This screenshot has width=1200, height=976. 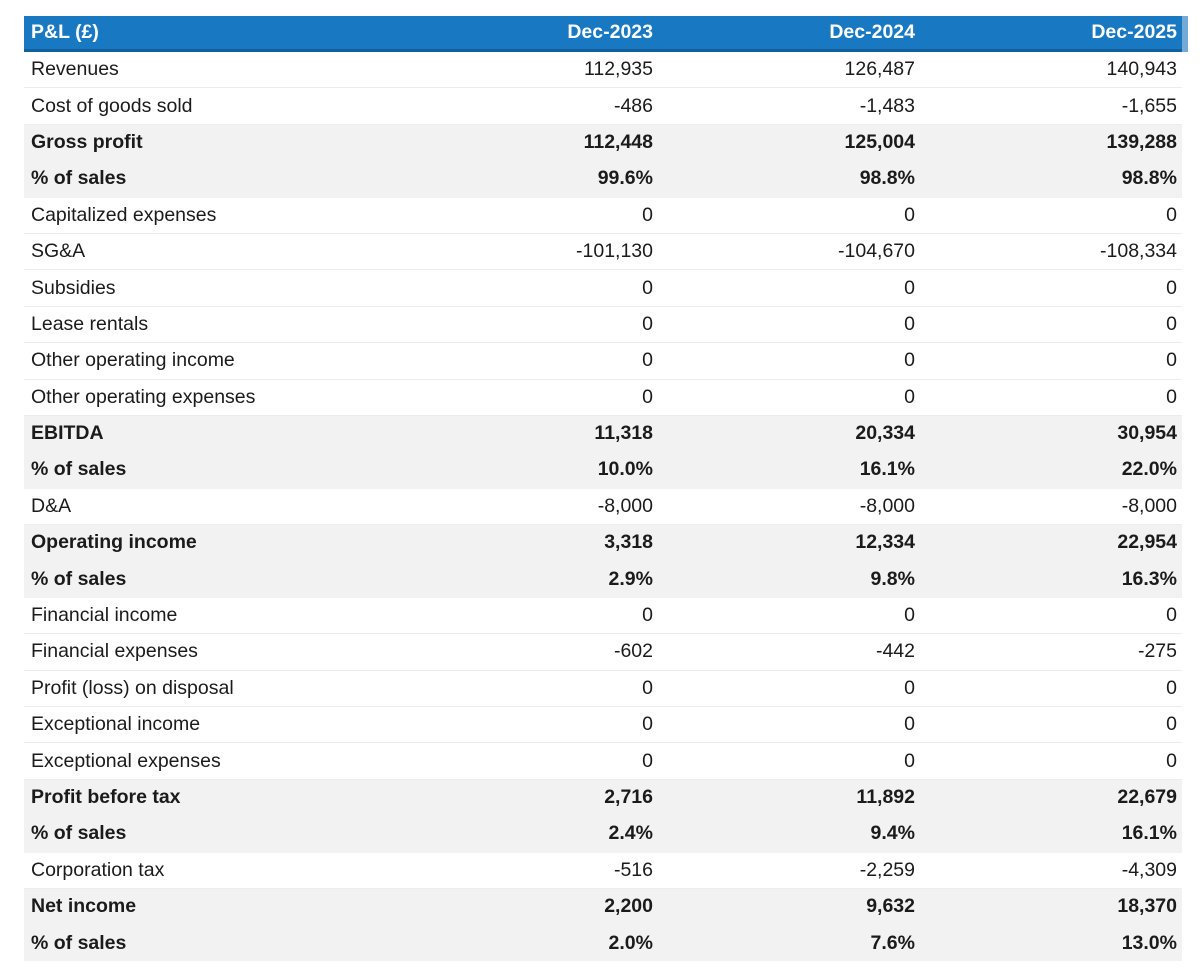 I want to click on table-row: Financial income 0 0 0, so click(x=603, y=615).